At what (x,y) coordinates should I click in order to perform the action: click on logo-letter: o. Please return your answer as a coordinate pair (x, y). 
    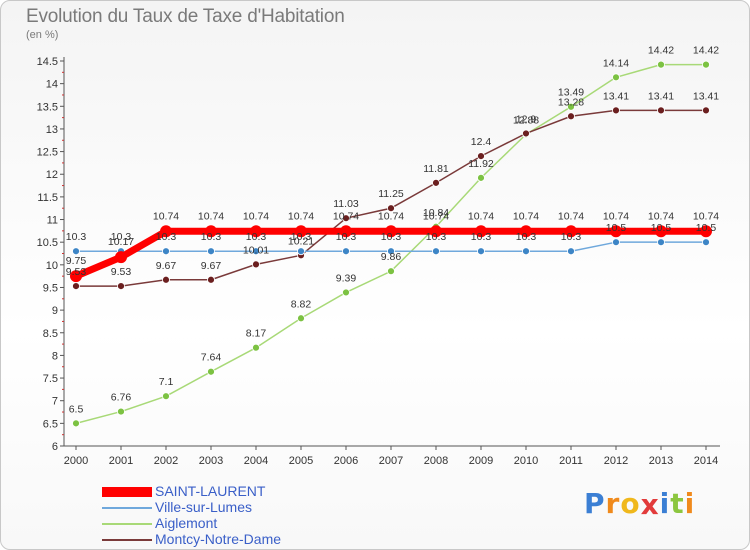
    Looking at the image, I should click on (630, 503).